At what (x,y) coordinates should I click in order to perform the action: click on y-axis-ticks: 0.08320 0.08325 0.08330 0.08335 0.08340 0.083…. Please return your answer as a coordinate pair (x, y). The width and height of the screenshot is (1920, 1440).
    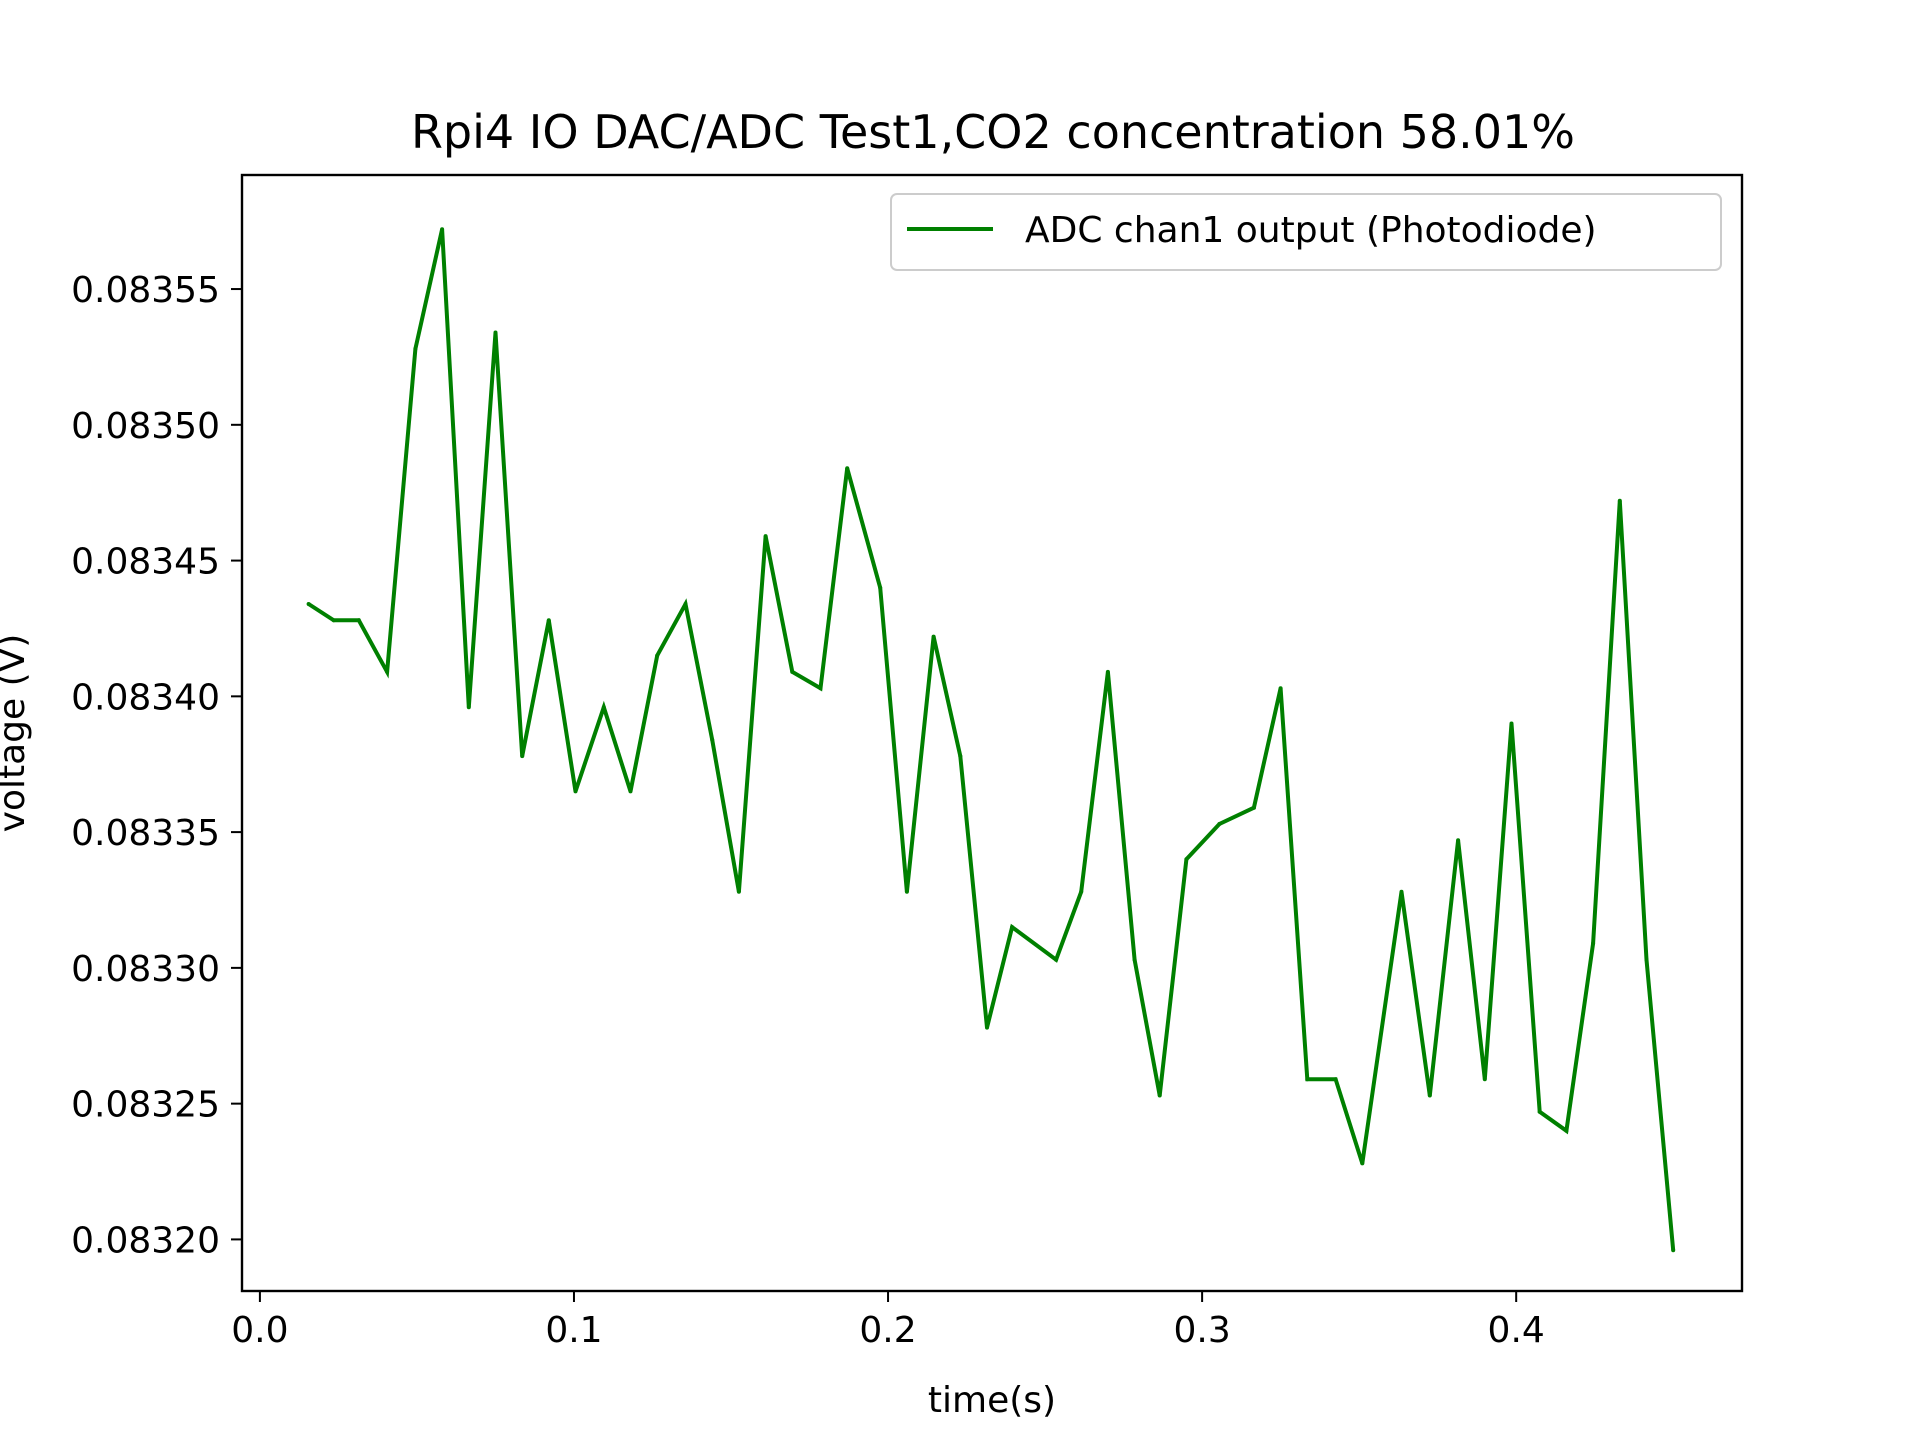
    Looking at the image, I should click on (156, 765).